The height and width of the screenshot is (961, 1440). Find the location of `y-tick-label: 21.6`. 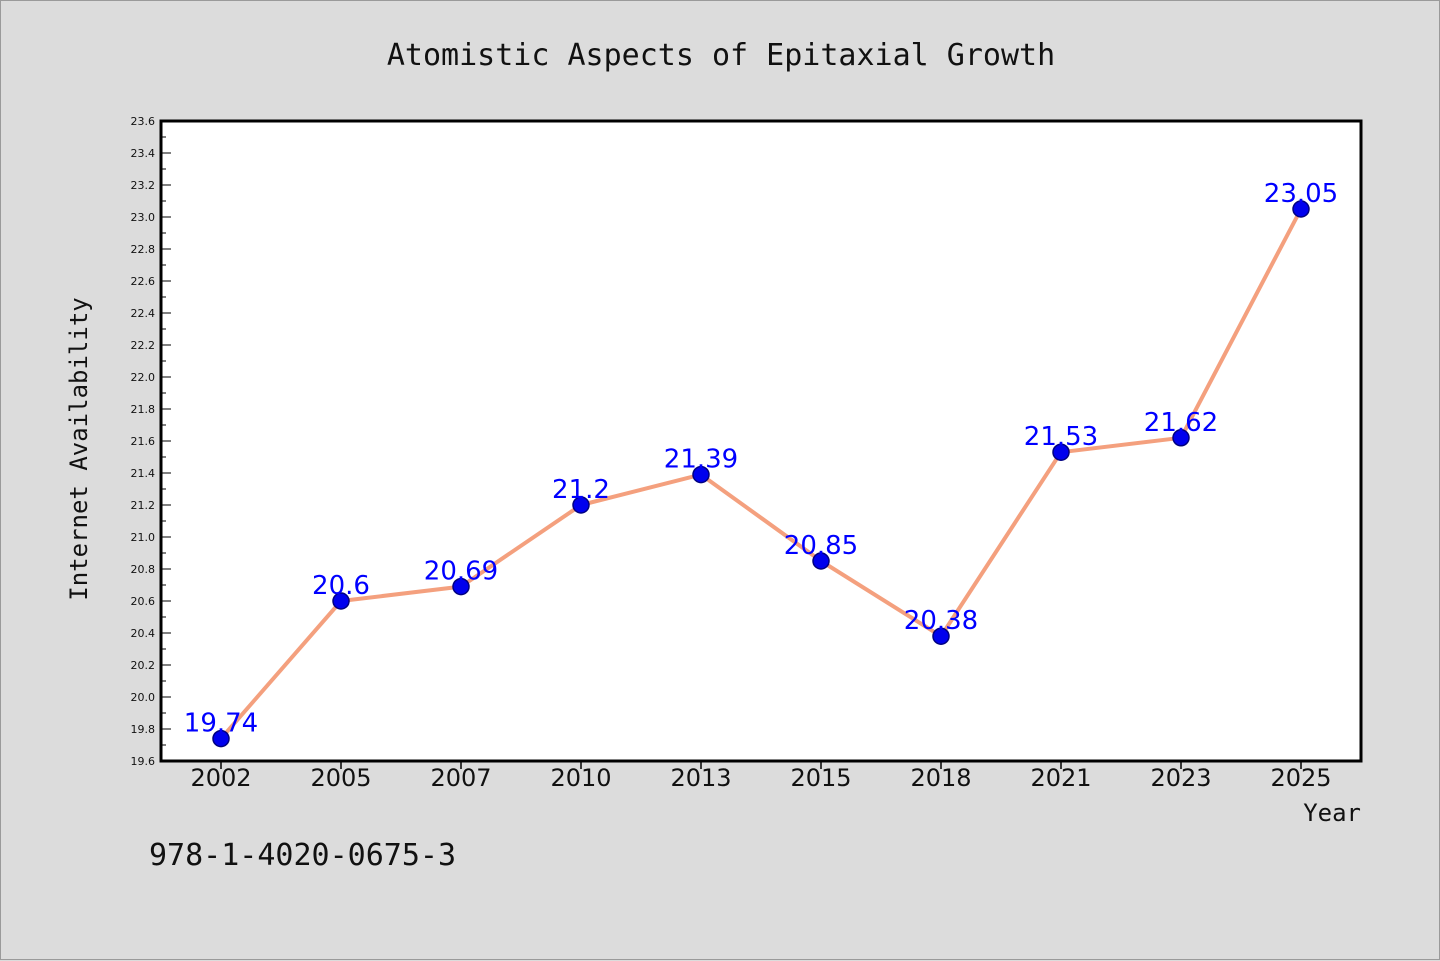

y-tick-label: 21.6 is located at coordinates (143, 441).